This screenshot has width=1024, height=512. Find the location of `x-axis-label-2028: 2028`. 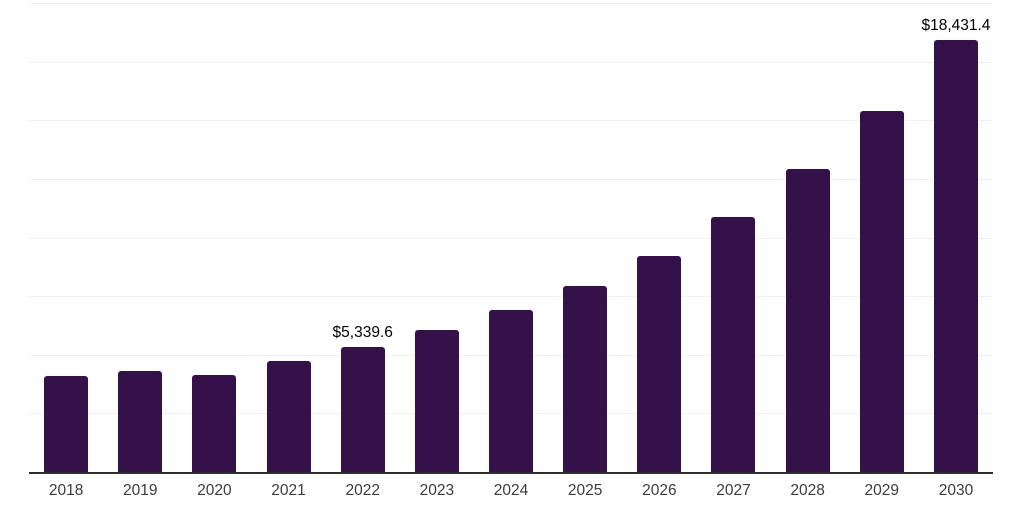

x-axis-label-2028: 2028 is located at coordinates (807, 490).